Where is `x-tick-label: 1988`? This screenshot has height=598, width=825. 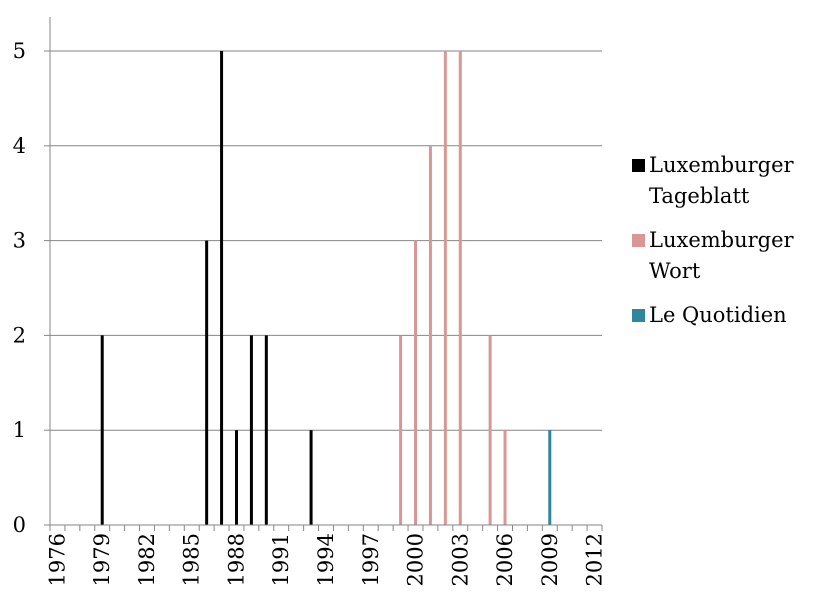
x-tick-label: 1988 is located at coordinates (236, 559).